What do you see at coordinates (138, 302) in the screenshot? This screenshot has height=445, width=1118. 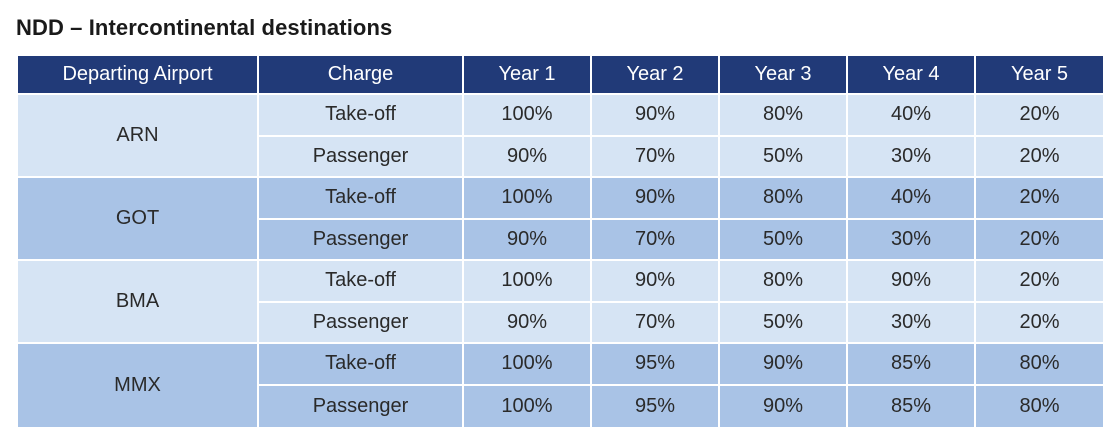 I see `airport-cell: BMA` at bounding box center [138, 302].